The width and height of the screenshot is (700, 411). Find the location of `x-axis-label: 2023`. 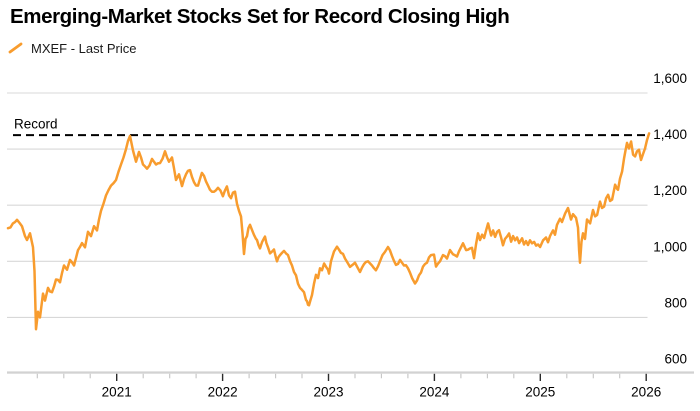

x-axis-label: 2023 is located at coordinates (328, 392).